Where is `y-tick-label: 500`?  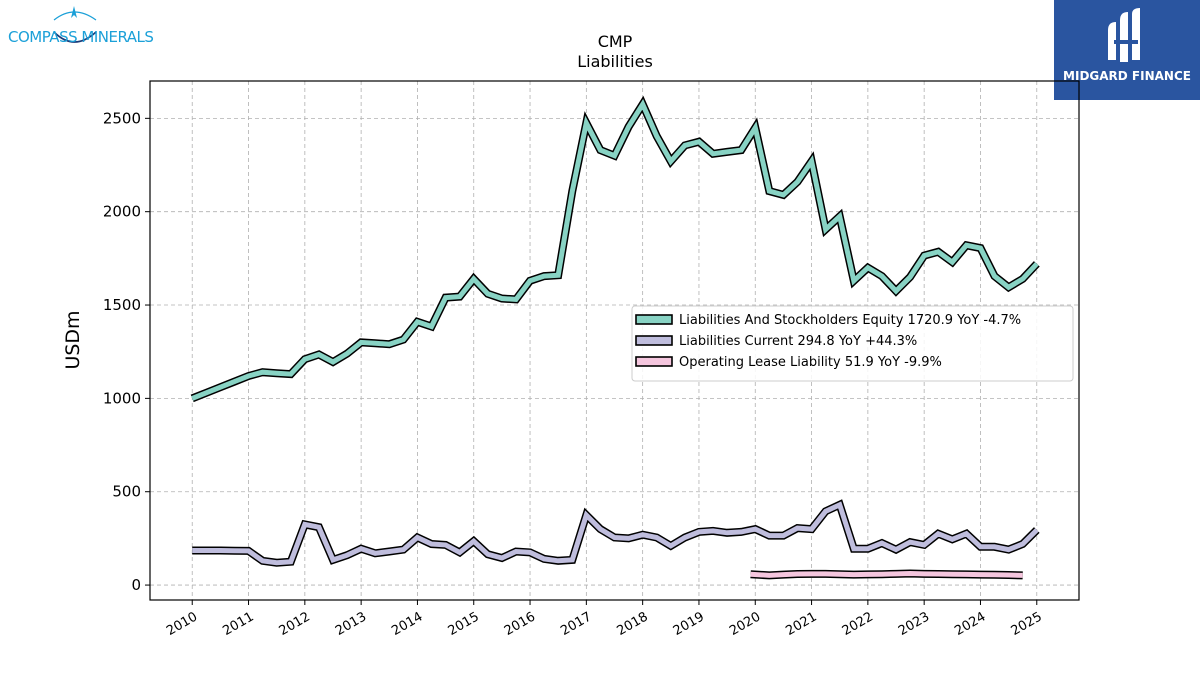
y-tick-label: 500 is located at coordinates (126, 492).